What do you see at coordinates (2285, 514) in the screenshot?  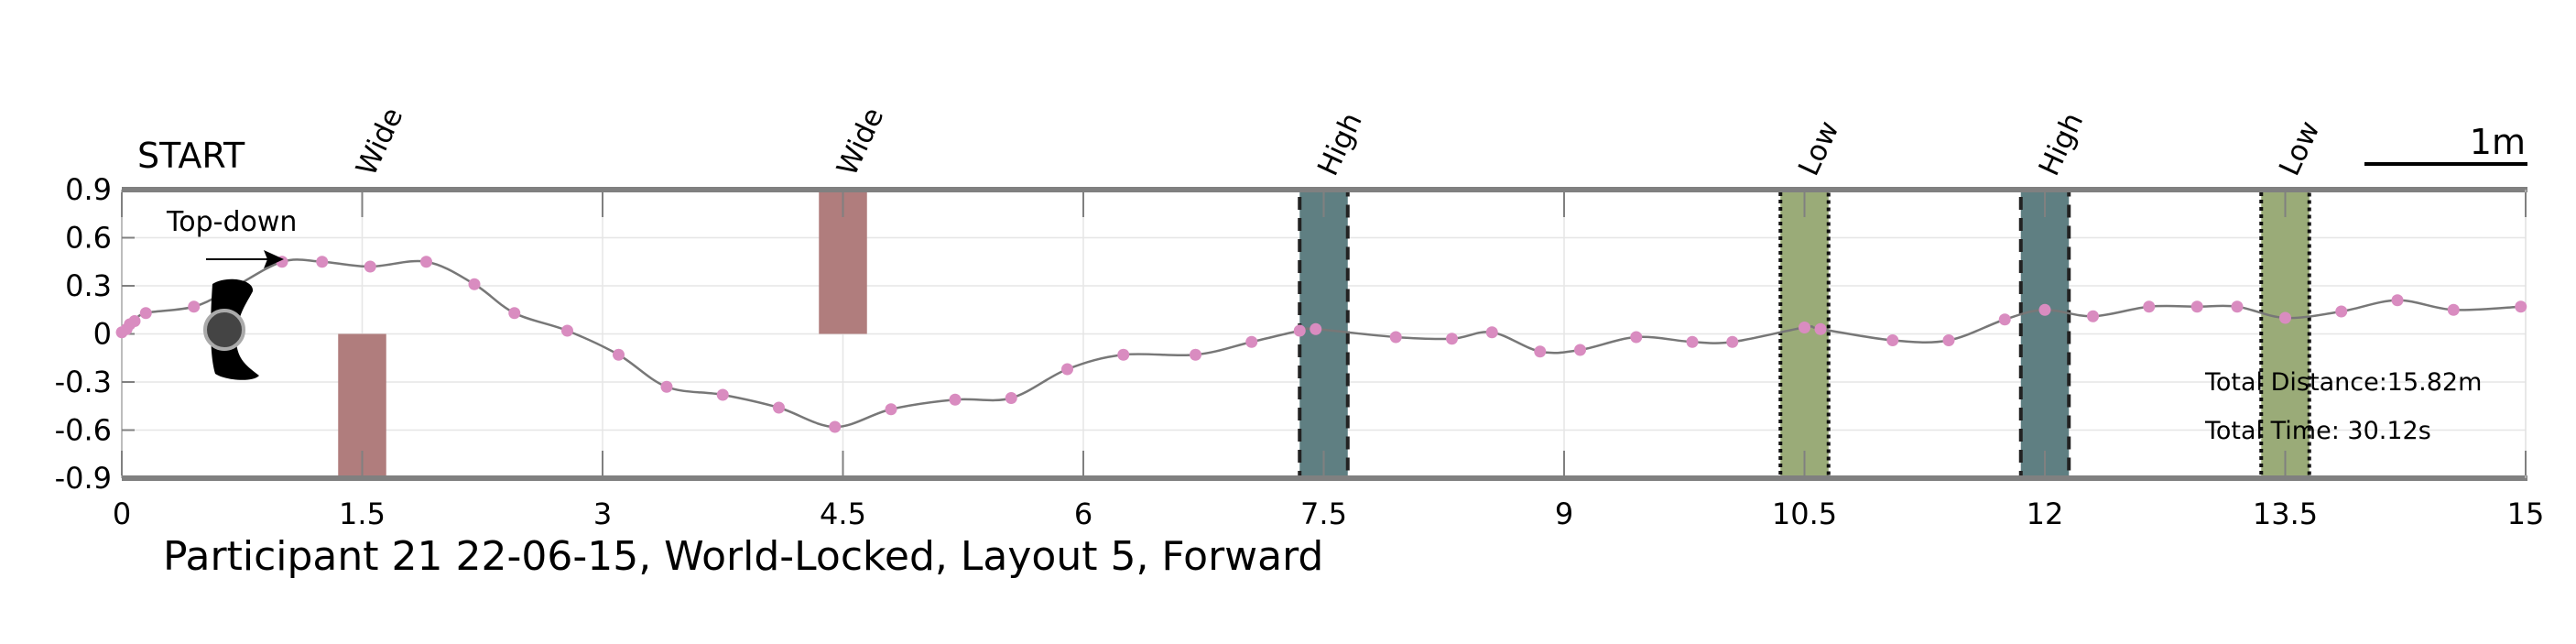 I see `x-tick-label: 13.5` at bounding box center [2285, 514].